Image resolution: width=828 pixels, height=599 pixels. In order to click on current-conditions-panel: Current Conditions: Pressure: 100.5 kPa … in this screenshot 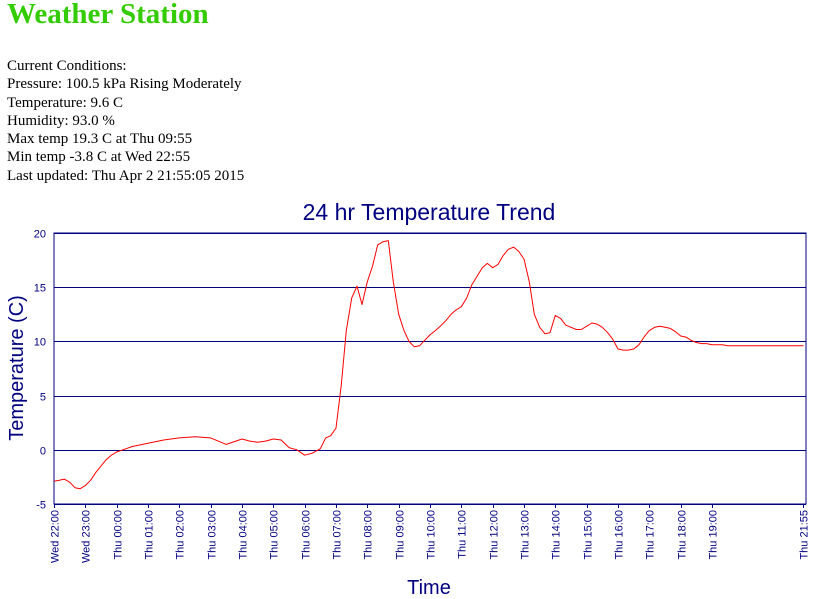, I will do `click(125, 121)`.